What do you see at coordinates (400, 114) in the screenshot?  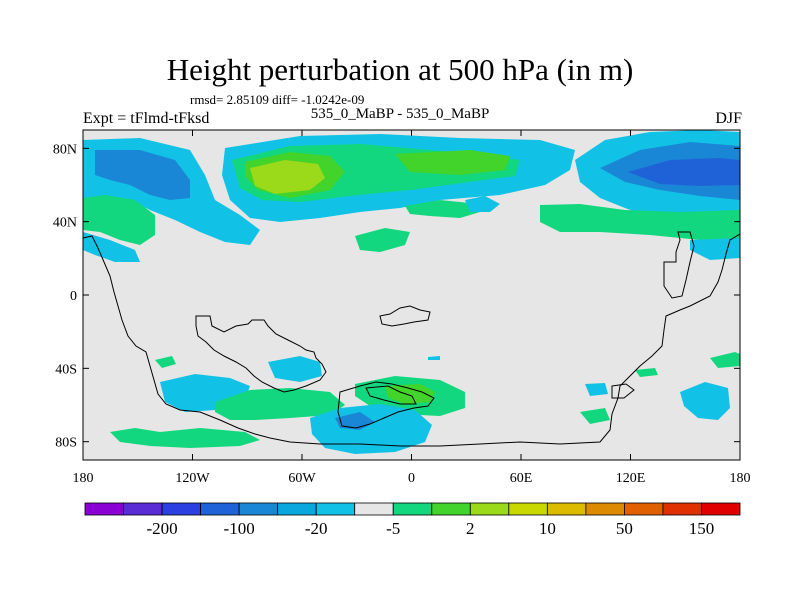 I see `case-label: 535_0_MaBP - 535_0_MaBP` at bounding box center [400, 114].